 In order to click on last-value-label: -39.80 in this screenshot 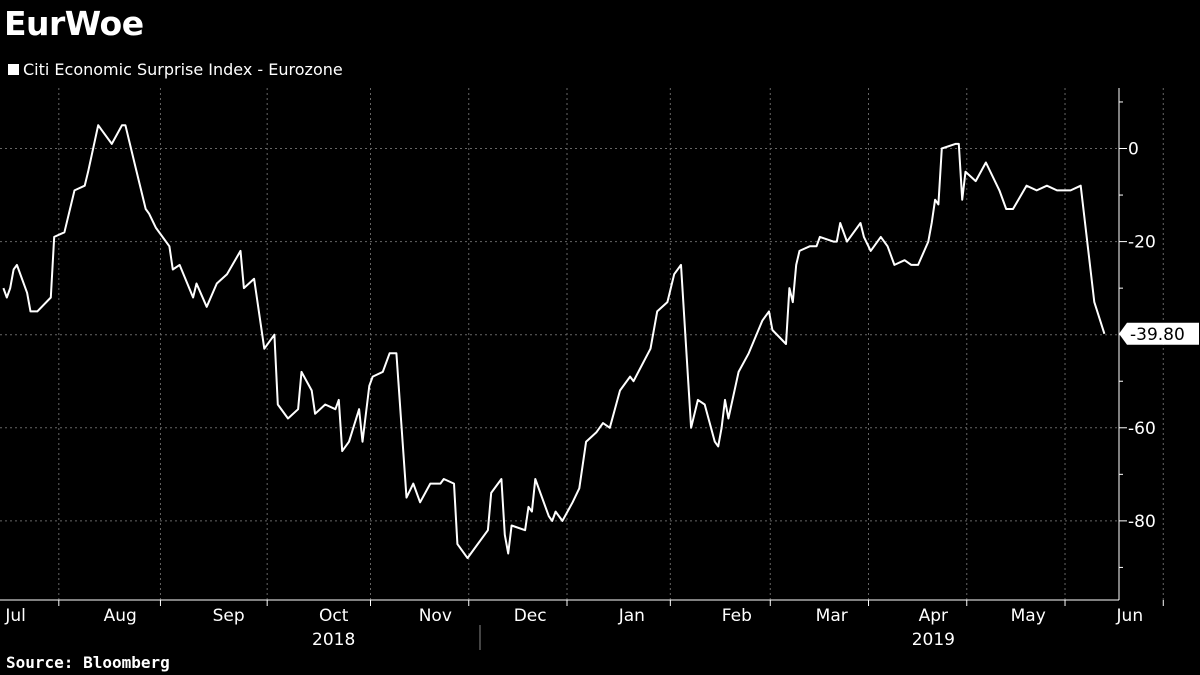, I will do `click(1157, 335)`.